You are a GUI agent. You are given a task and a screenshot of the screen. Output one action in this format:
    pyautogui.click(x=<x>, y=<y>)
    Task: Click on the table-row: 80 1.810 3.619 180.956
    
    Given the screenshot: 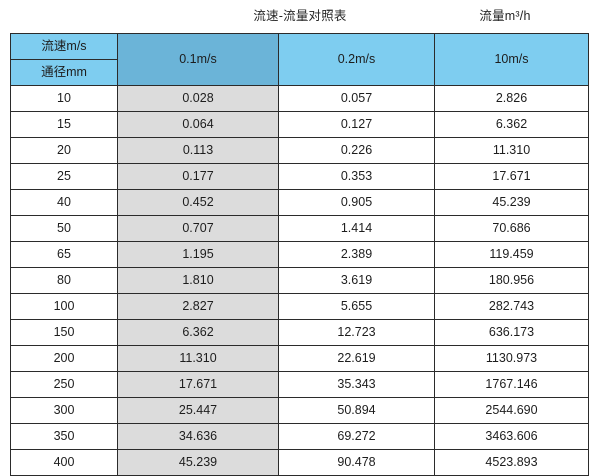 What is the action you would take?
    pyautogui.click(x=299, y=280)
    